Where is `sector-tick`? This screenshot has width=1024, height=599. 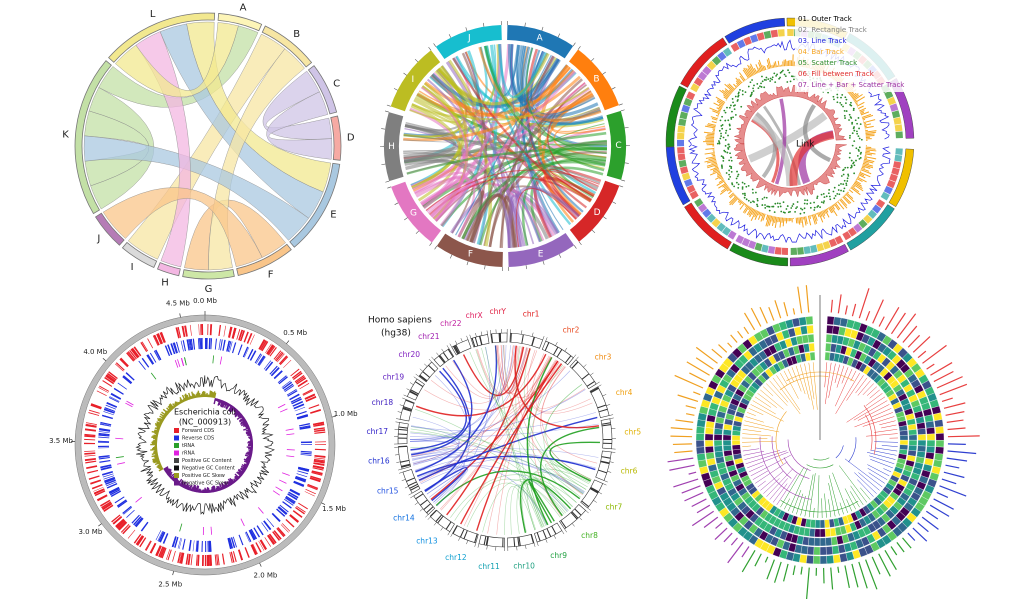 sector-tick is located at coordinates (406, 219).